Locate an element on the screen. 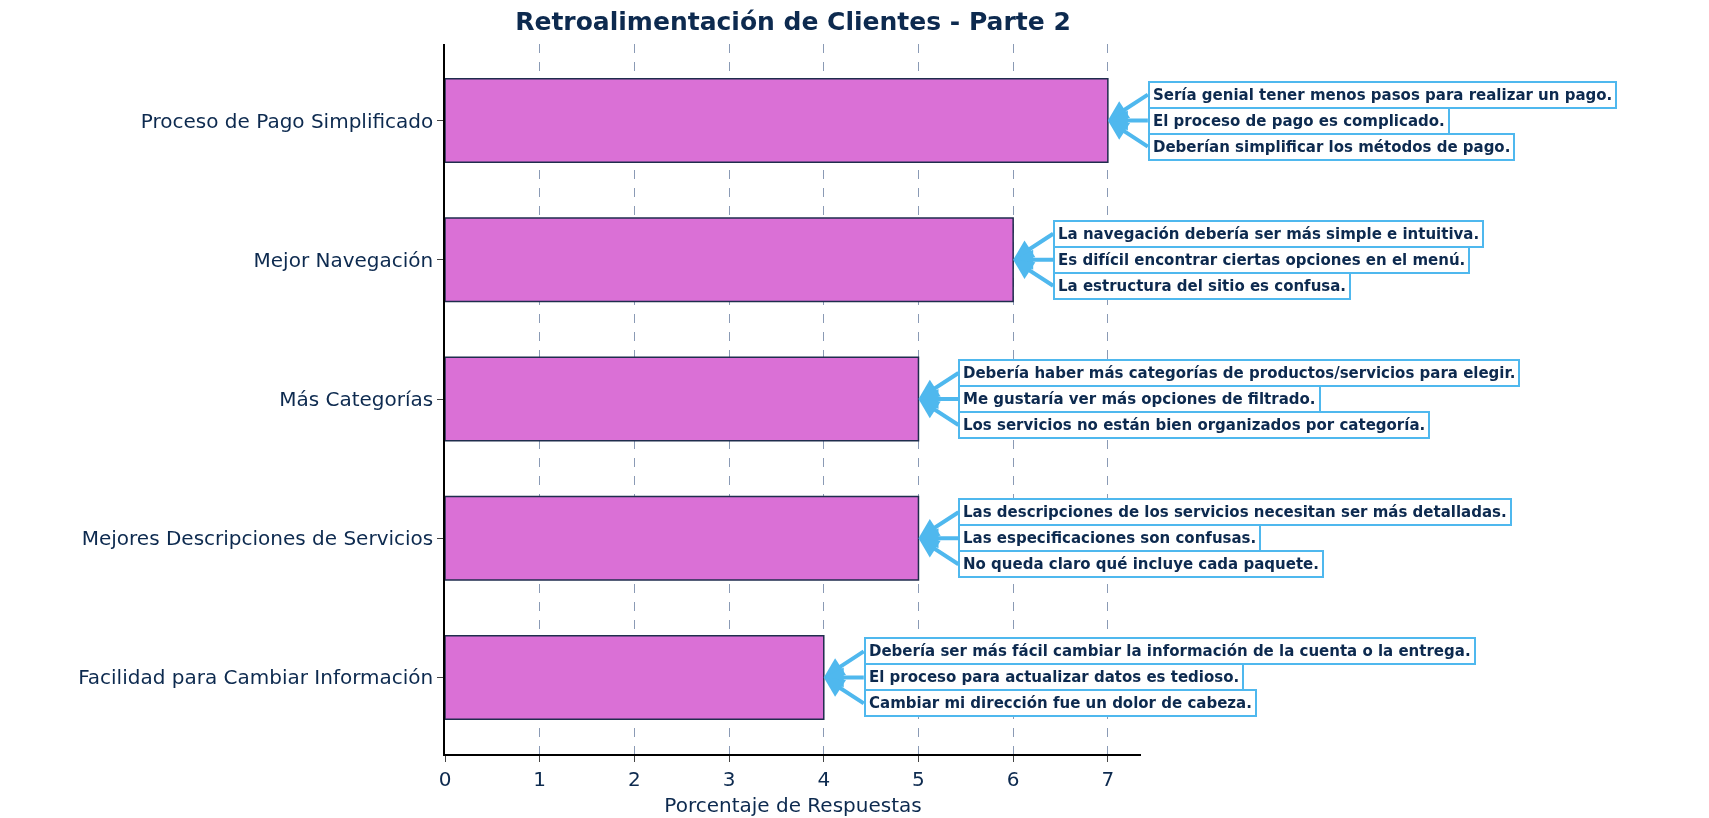 Image resolution: width=1709 pixels, height=818 pixels. annotation: Las especificaciones son confusas. is located at coordinates (1110, 538).